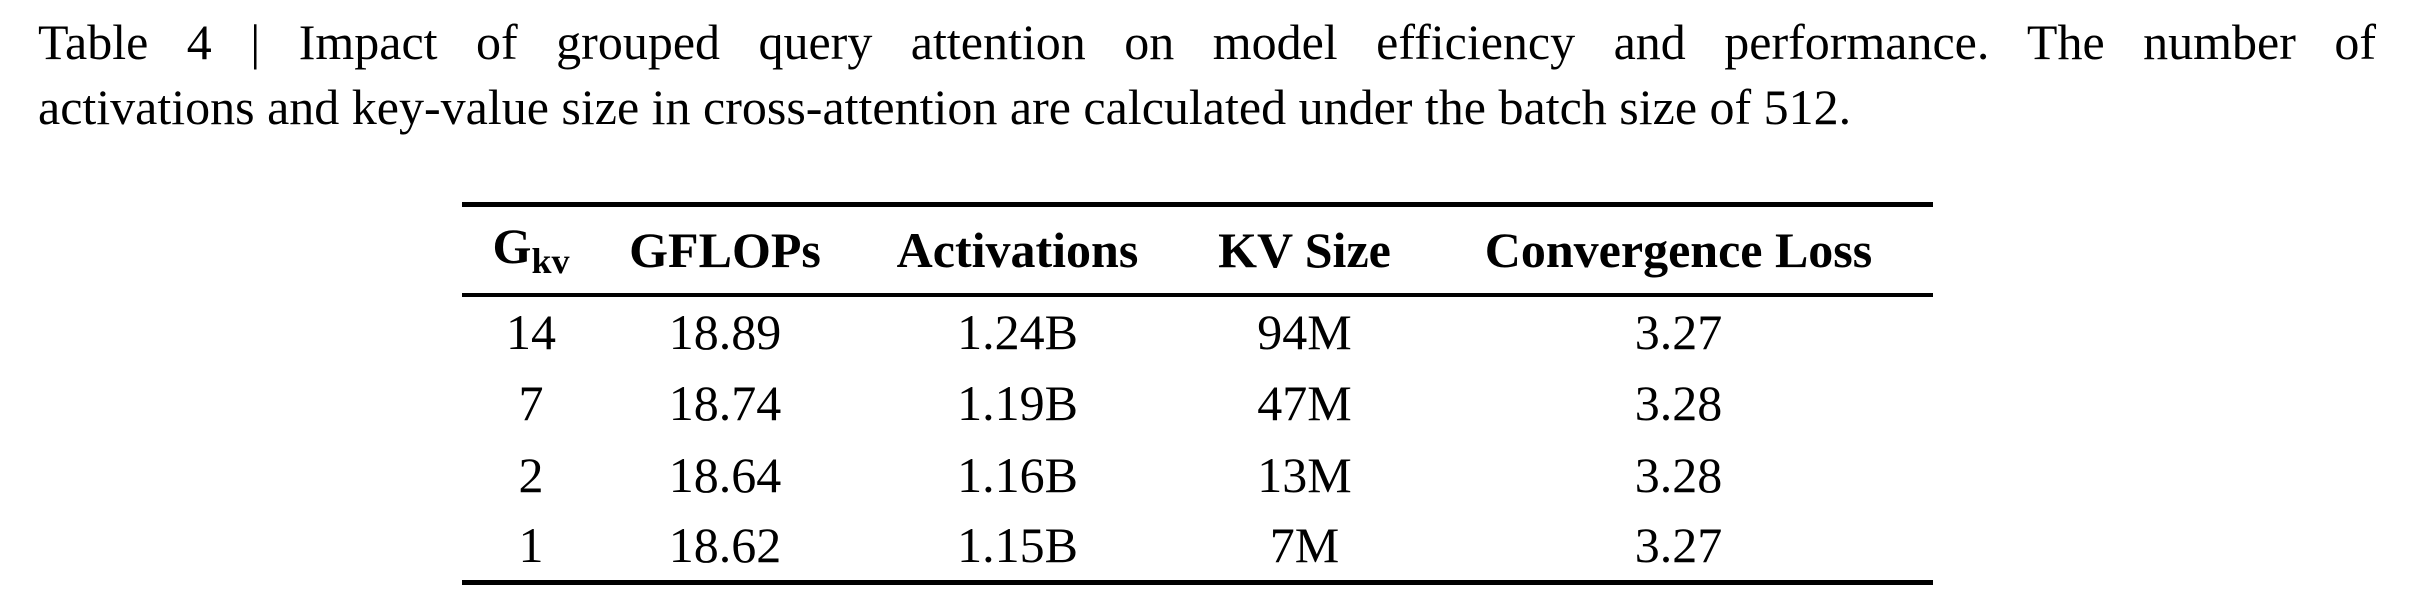 The width and height of the screenshot is (2414, 616). What do you see at coordinates (1017, 545) in the screenshot?
I see `table-cell-activations: 1.15B` at bounding box center [1017, 545].